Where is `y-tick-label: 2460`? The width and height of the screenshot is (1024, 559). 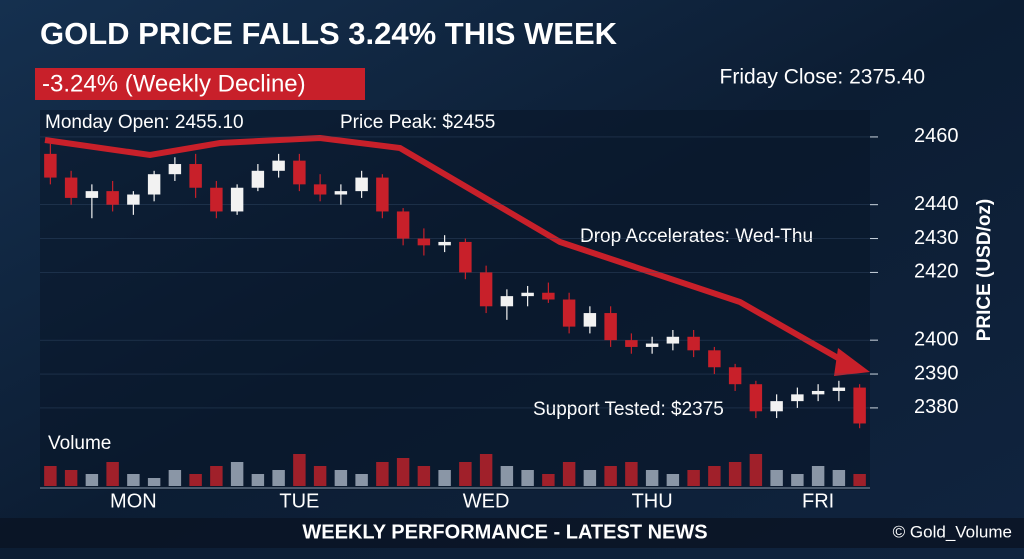 y-tick-label: 2460 is located at coordinates (936, 136).